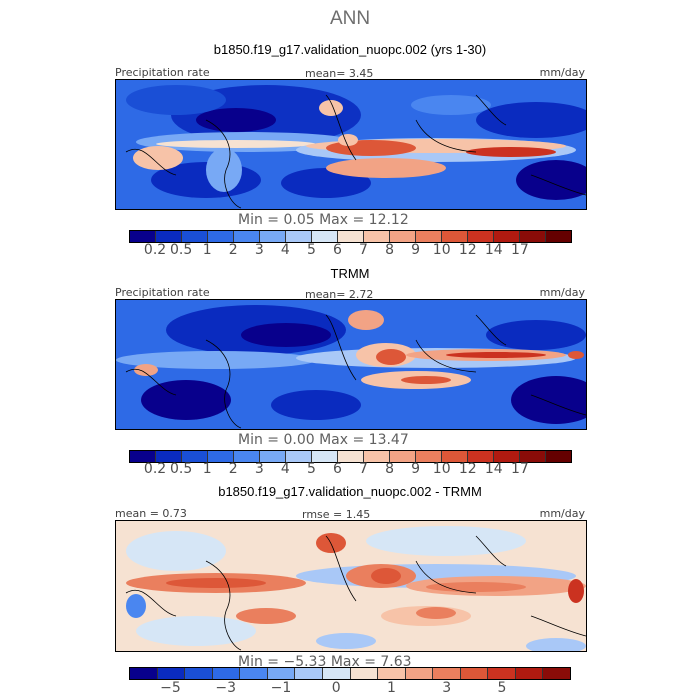 The width and height of the screenshot is (700, 700). What do you see at coordinates (336, 688) in the screenshot?
I see `colorbar-tick-label: 0` at bounding box center [336, 688].